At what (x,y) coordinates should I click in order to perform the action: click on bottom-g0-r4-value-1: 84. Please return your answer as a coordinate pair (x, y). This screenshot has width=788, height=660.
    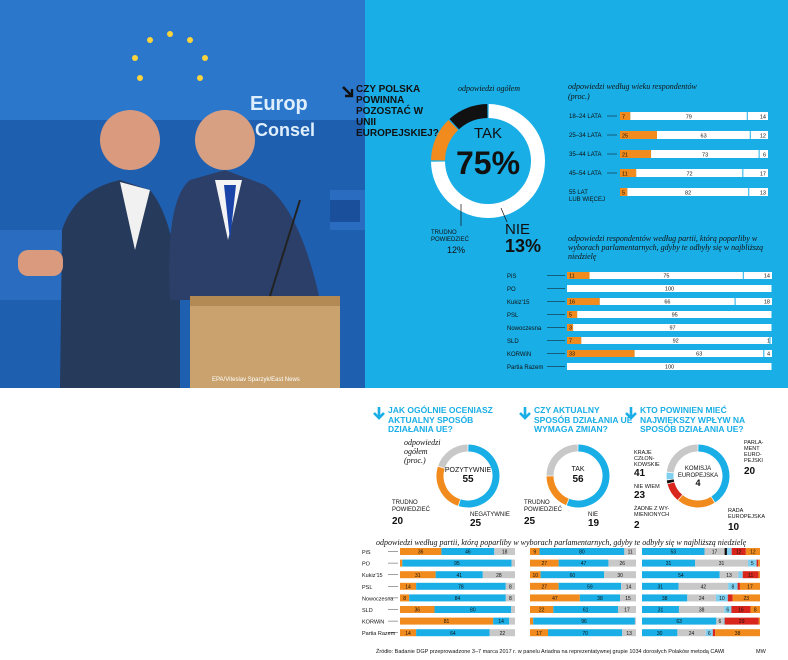
    Looking at the image, I should click on (458, 599).